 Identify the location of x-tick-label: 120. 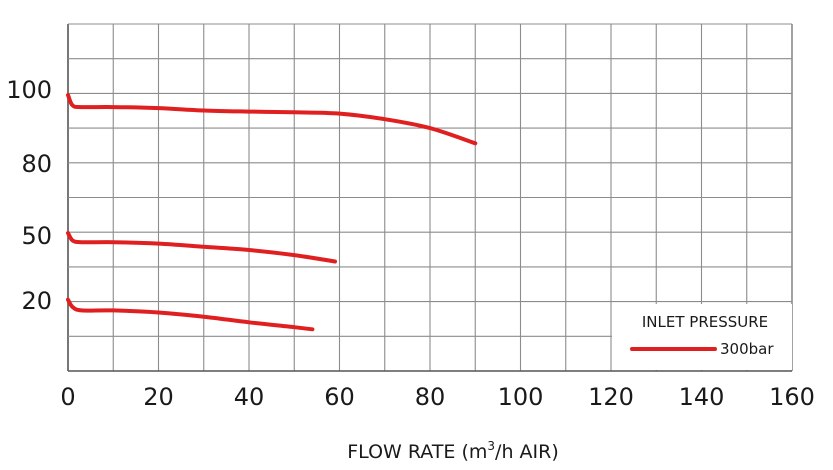
(611, 397).